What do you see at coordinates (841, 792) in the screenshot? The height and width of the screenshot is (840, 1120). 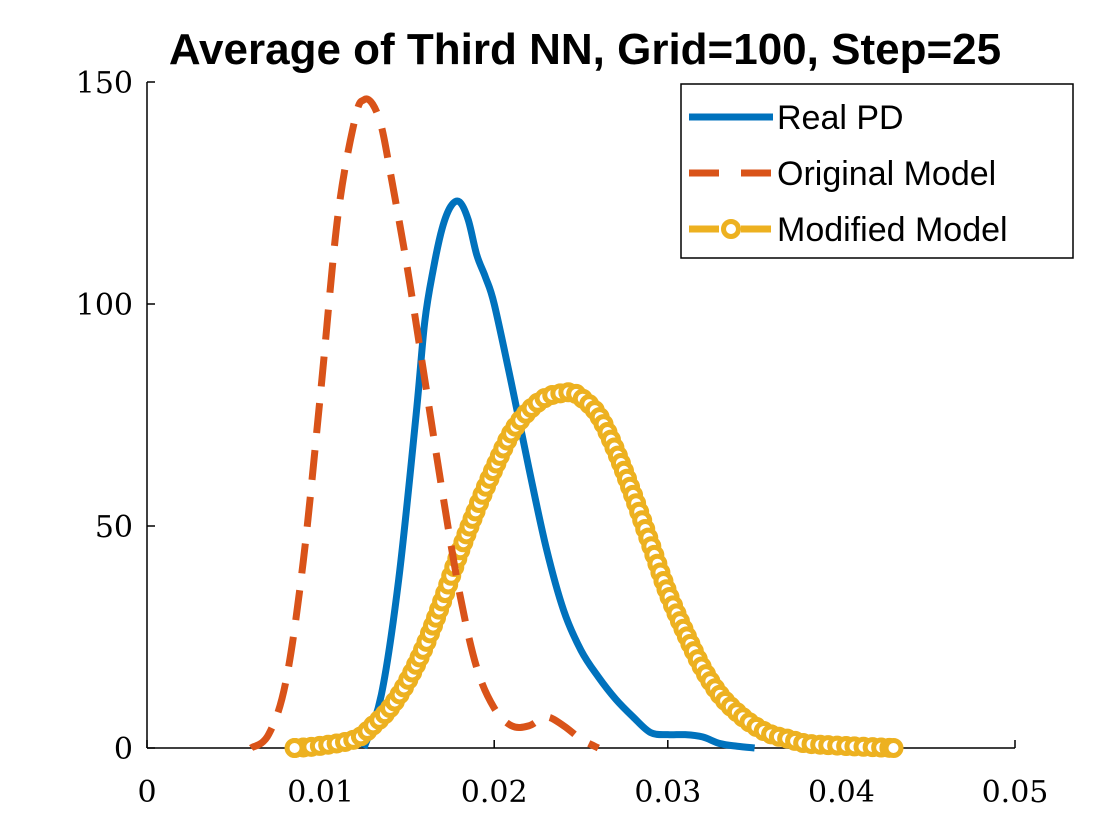 I see `x-tick-label: 0.04` at bounding box center [841, 792].